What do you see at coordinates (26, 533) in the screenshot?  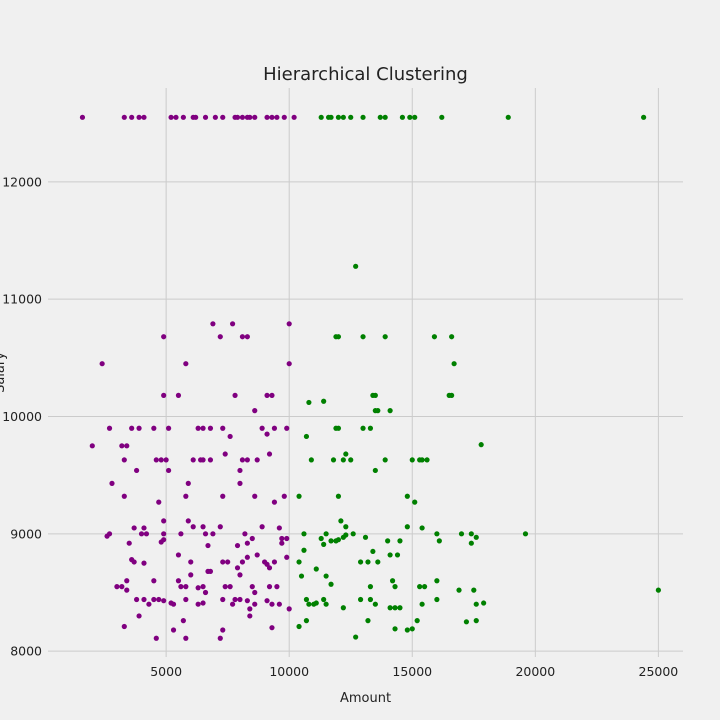 I see `y-tick-label: 9000` at bounding box center [26, 533].